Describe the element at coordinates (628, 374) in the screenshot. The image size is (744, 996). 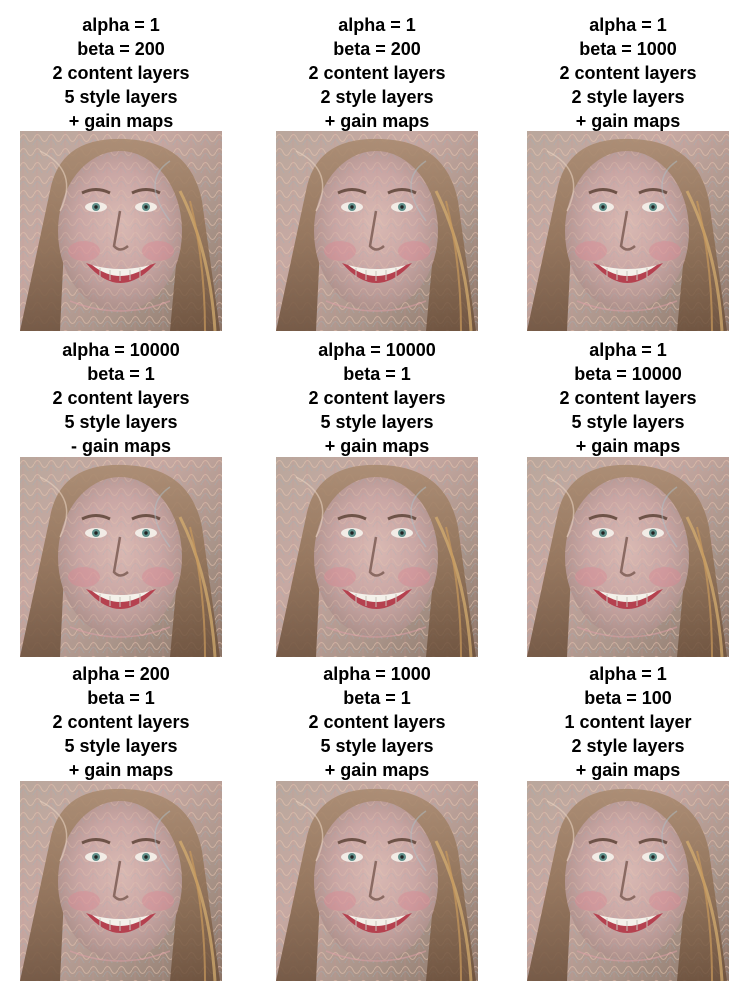
I see `caption-line: beta = 10000` at that location.